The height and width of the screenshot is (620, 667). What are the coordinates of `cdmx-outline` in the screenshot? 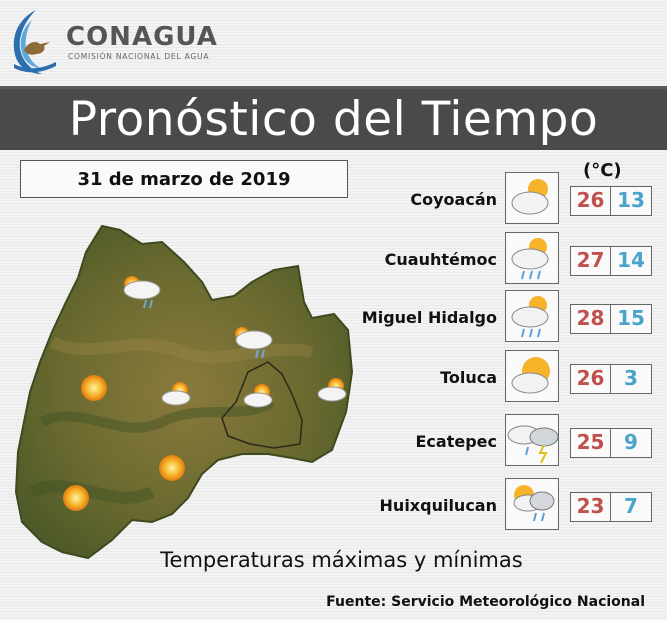 It's located at (262, 405).